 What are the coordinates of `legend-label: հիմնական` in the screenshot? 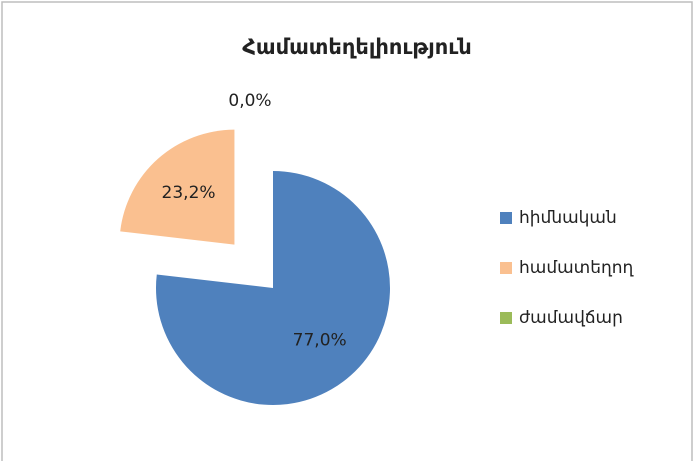 It's located at (568, 218).